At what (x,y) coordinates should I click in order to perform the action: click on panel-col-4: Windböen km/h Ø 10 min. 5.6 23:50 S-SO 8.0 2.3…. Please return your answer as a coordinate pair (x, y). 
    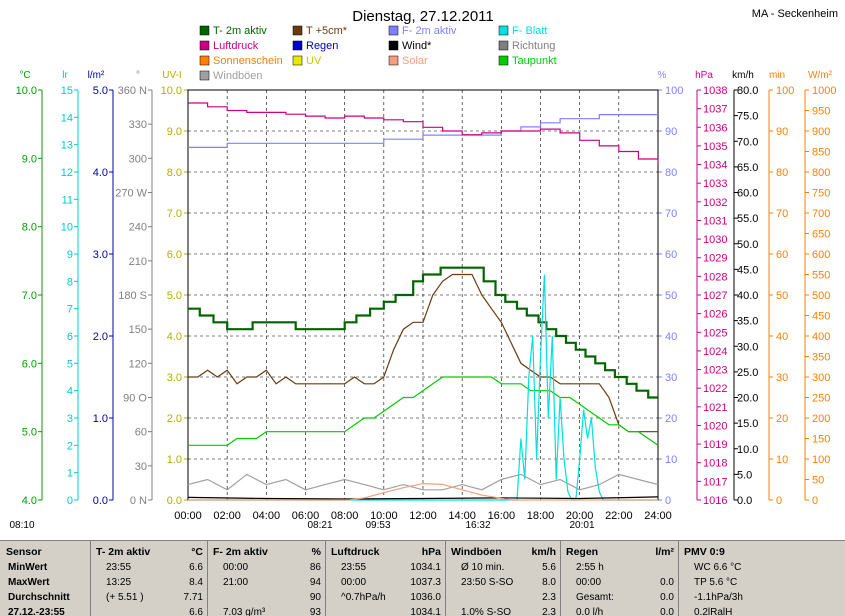
    Looking at the image, I should click on (502, 578).